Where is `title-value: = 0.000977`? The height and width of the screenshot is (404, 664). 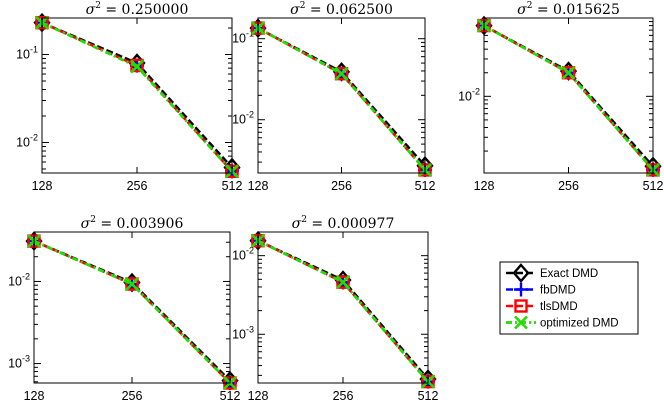
title-value: = 0.000977 is located at coordinates (350, 224).